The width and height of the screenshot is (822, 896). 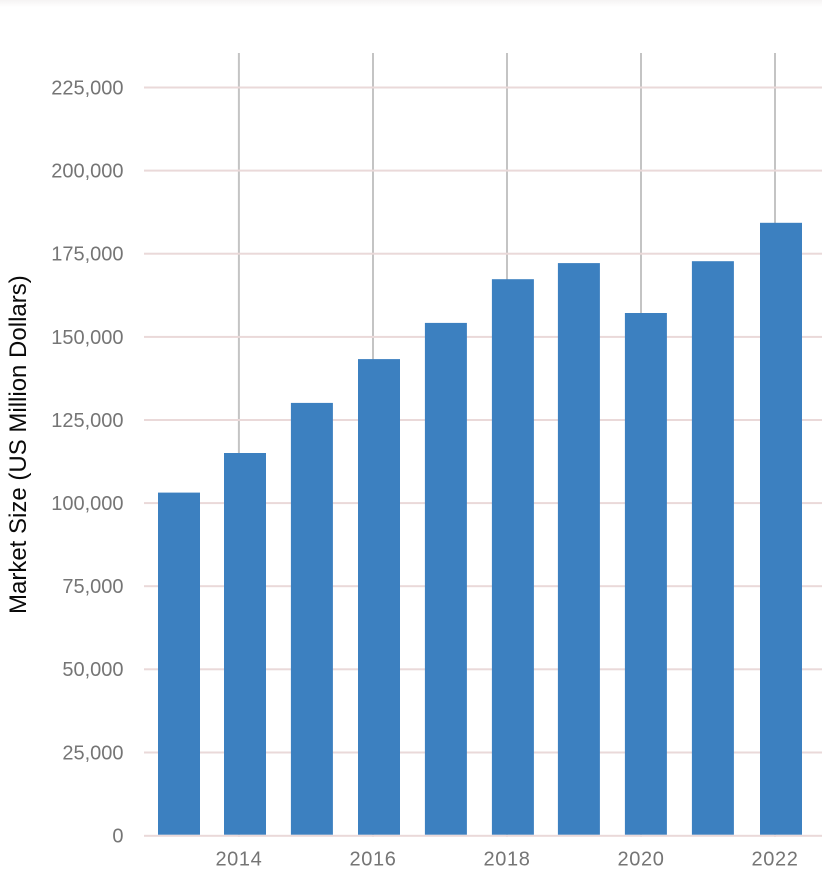 I want to click on svg-text: 2014, so click(x=238, y=860).